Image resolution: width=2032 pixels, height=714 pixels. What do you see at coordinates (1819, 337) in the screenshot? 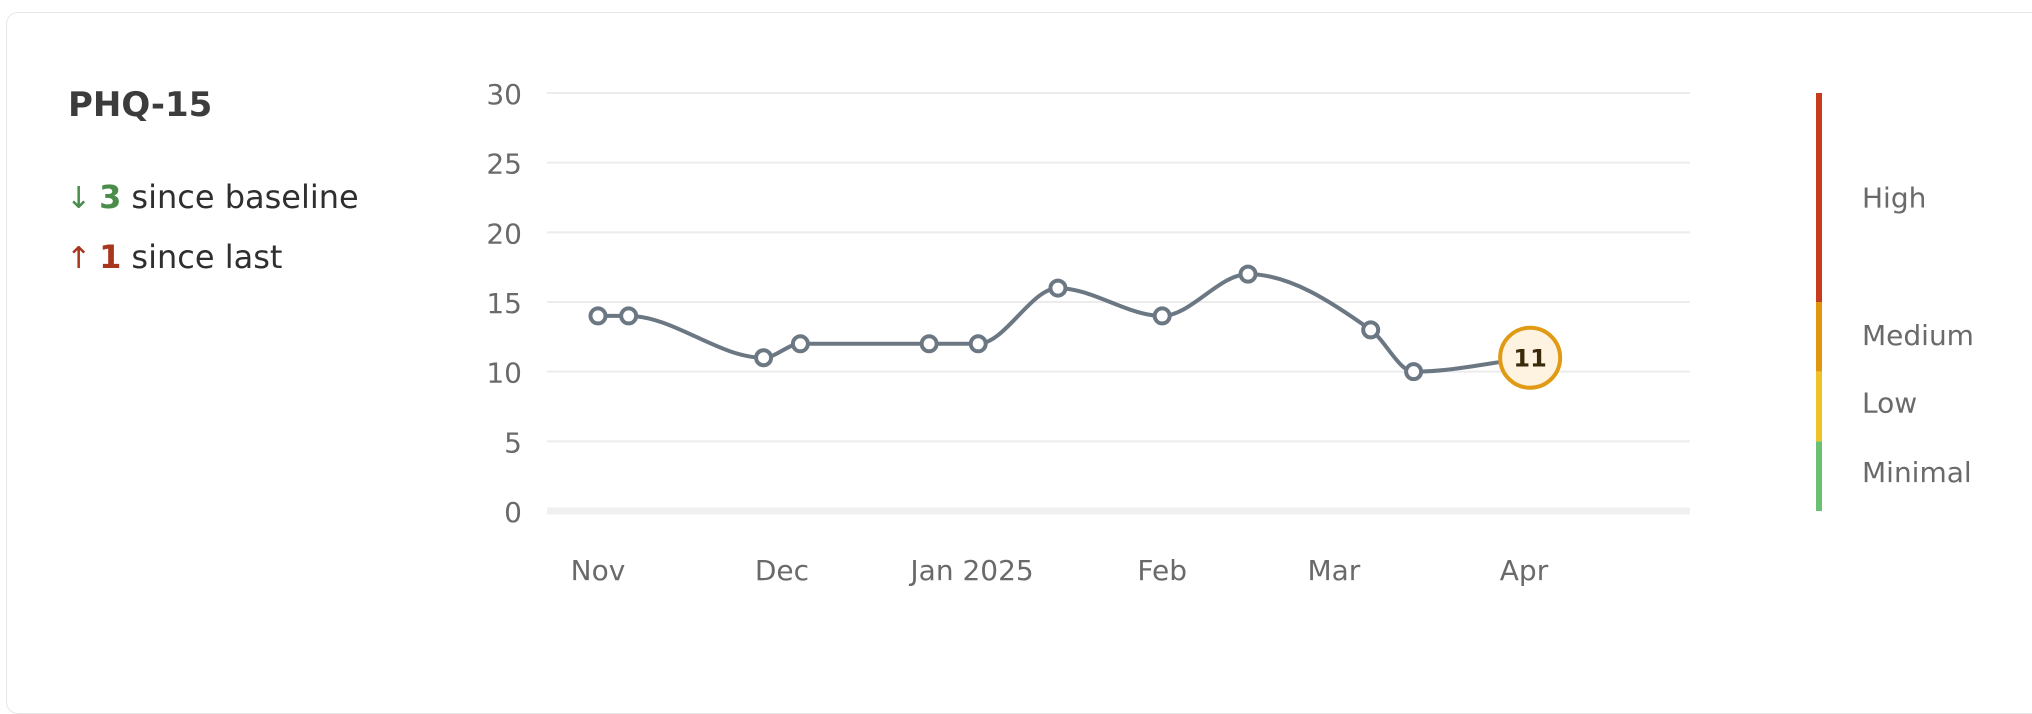
I see `severity-band-medium` at bounding box center [1819, 337].